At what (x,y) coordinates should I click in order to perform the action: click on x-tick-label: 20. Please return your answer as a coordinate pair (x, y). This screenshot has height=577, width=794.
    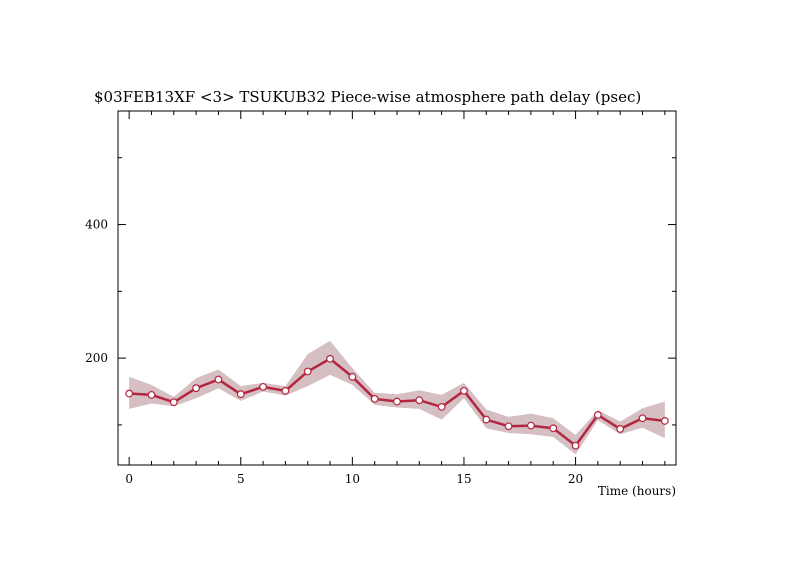
    Looking at the image, I should click on (575, 479).